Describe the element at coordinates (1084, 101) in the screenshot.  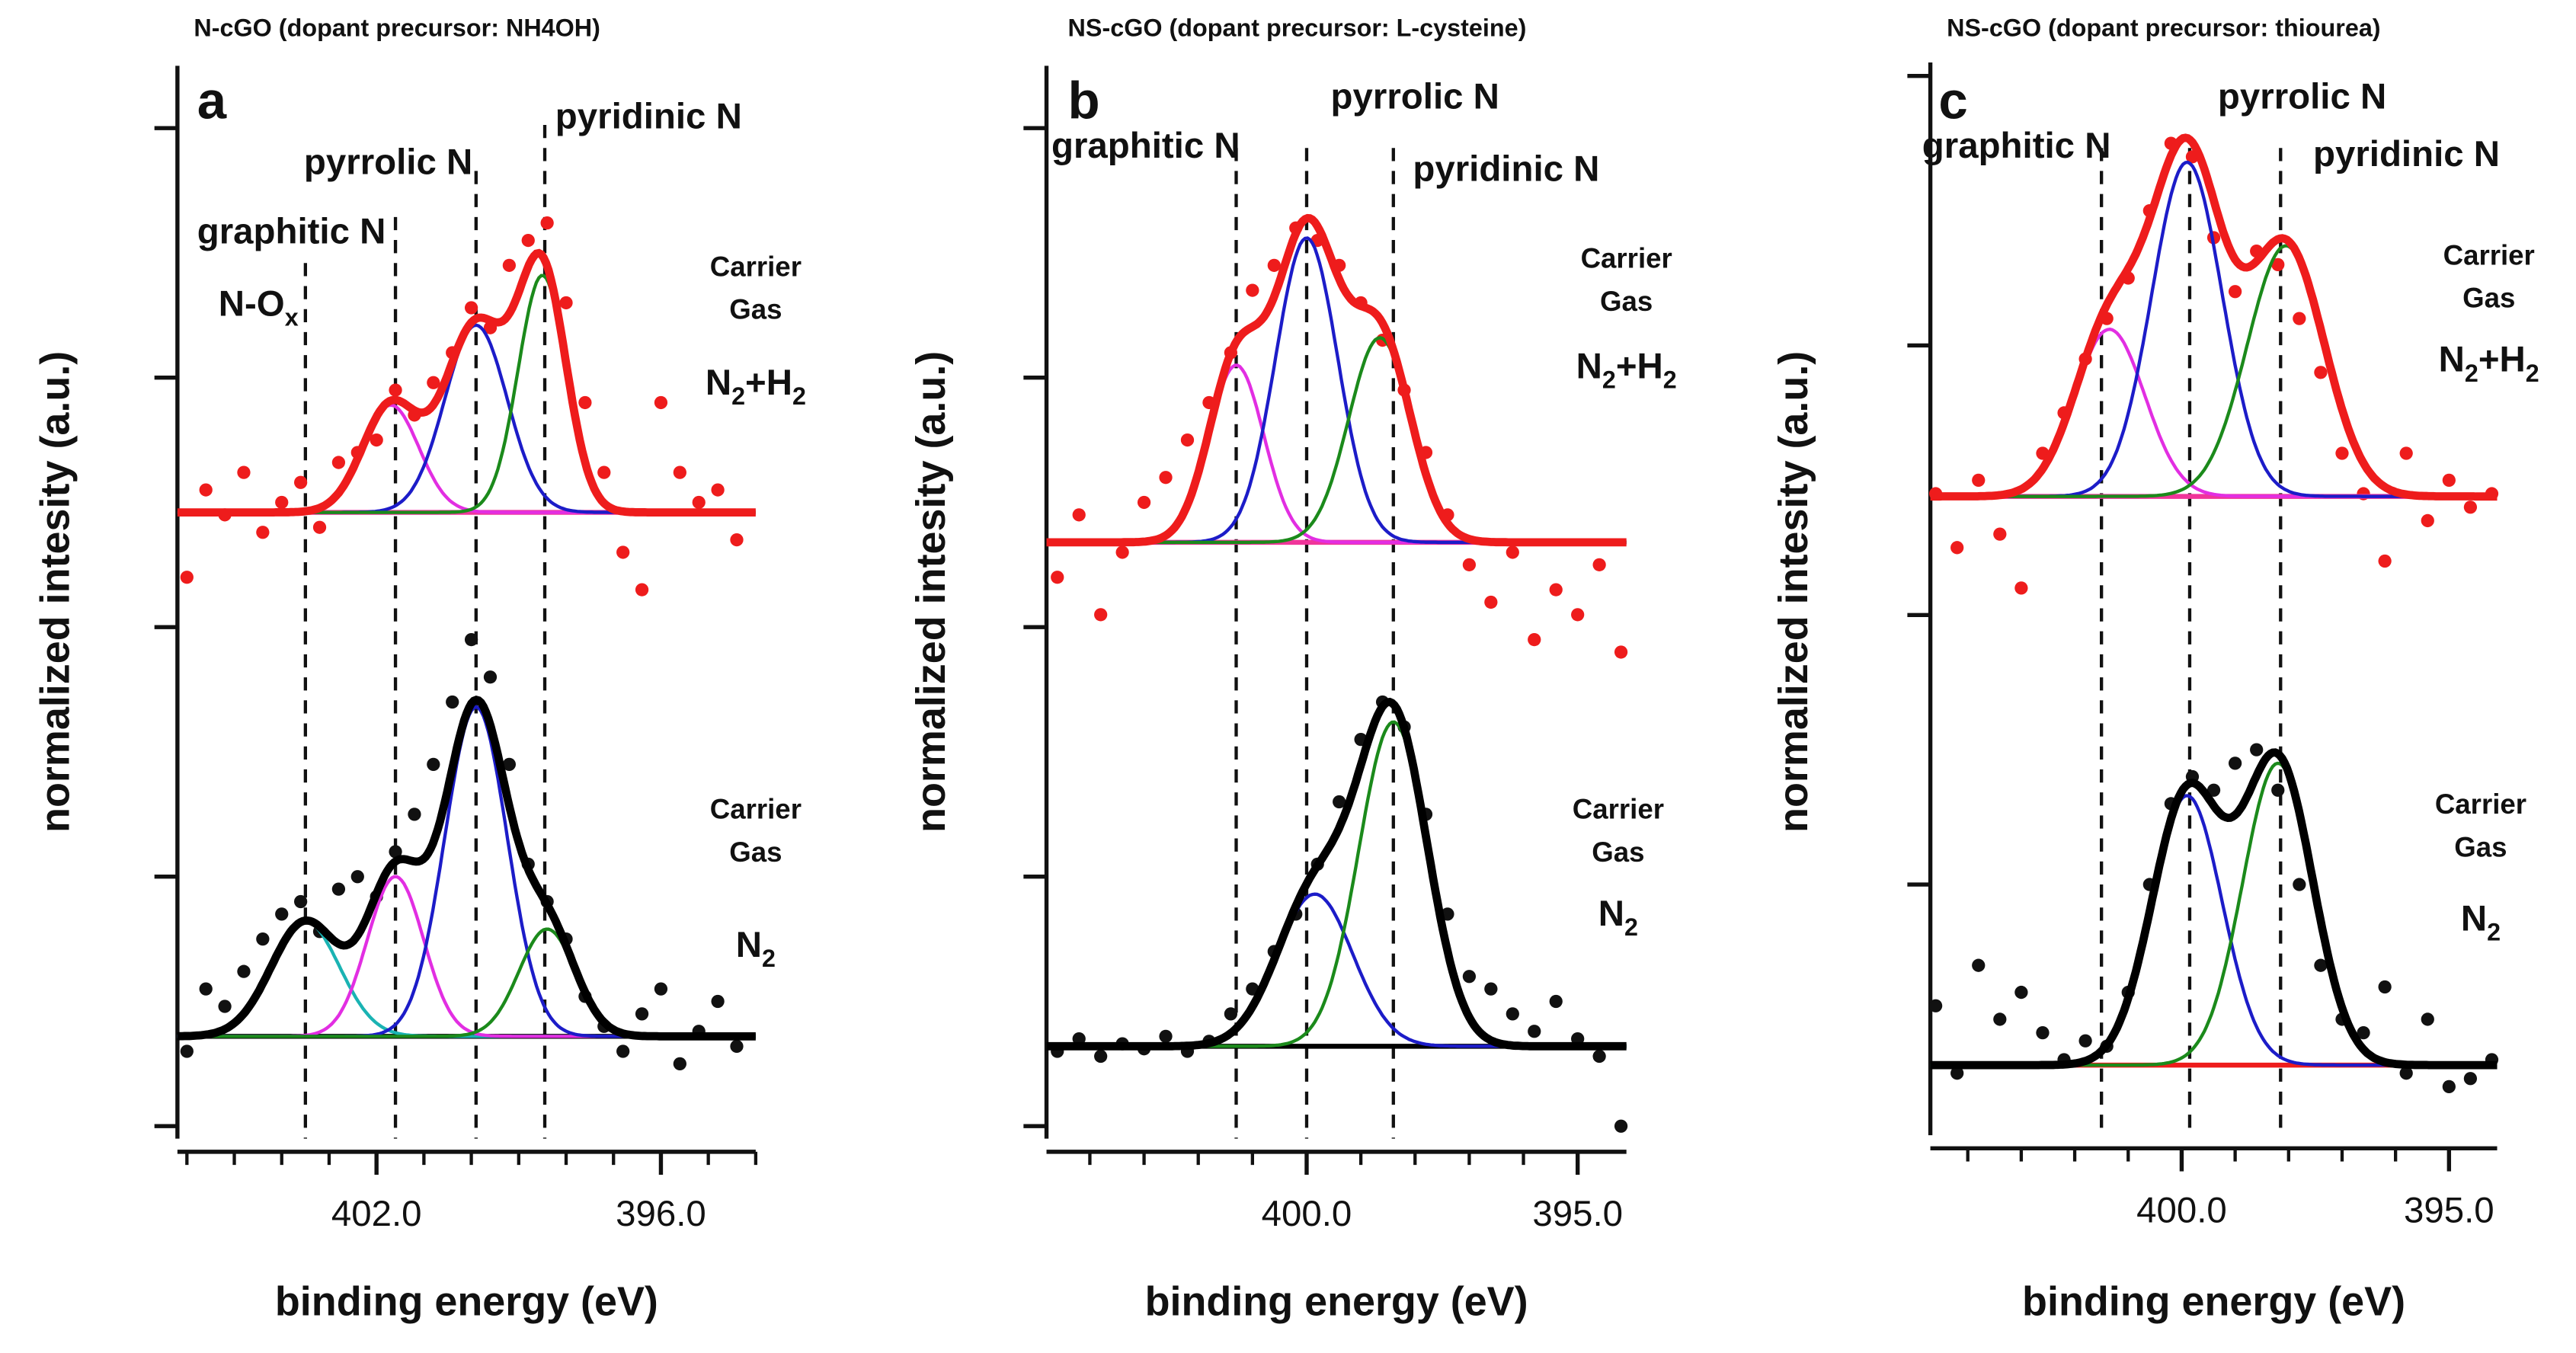
I see `panel-letter: b` at that location.